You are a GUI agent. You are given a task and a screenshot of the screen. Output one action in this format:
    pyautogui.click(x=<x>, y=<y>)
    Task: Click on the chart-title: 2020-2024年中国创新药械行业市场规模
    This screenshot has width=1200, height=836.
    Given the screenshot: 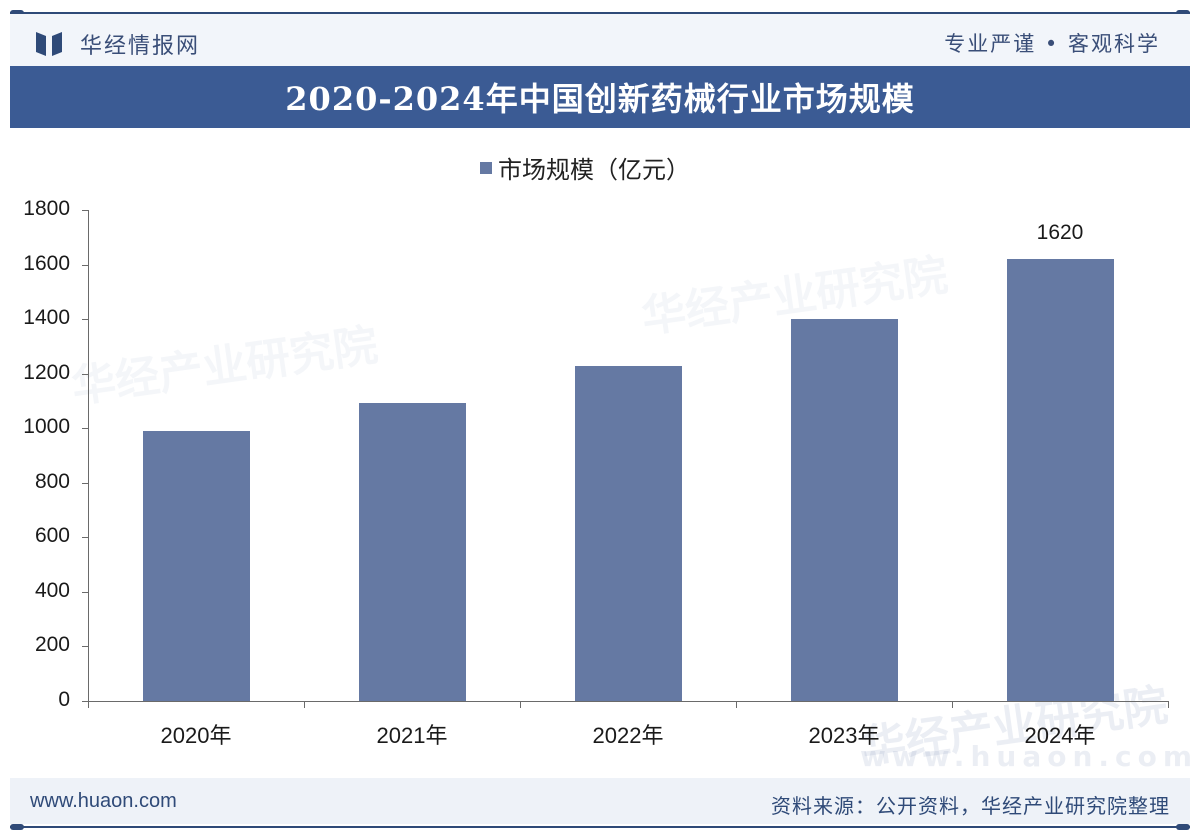 What is the action you would take?
    pyautogui.click(x=600, y=99)
    